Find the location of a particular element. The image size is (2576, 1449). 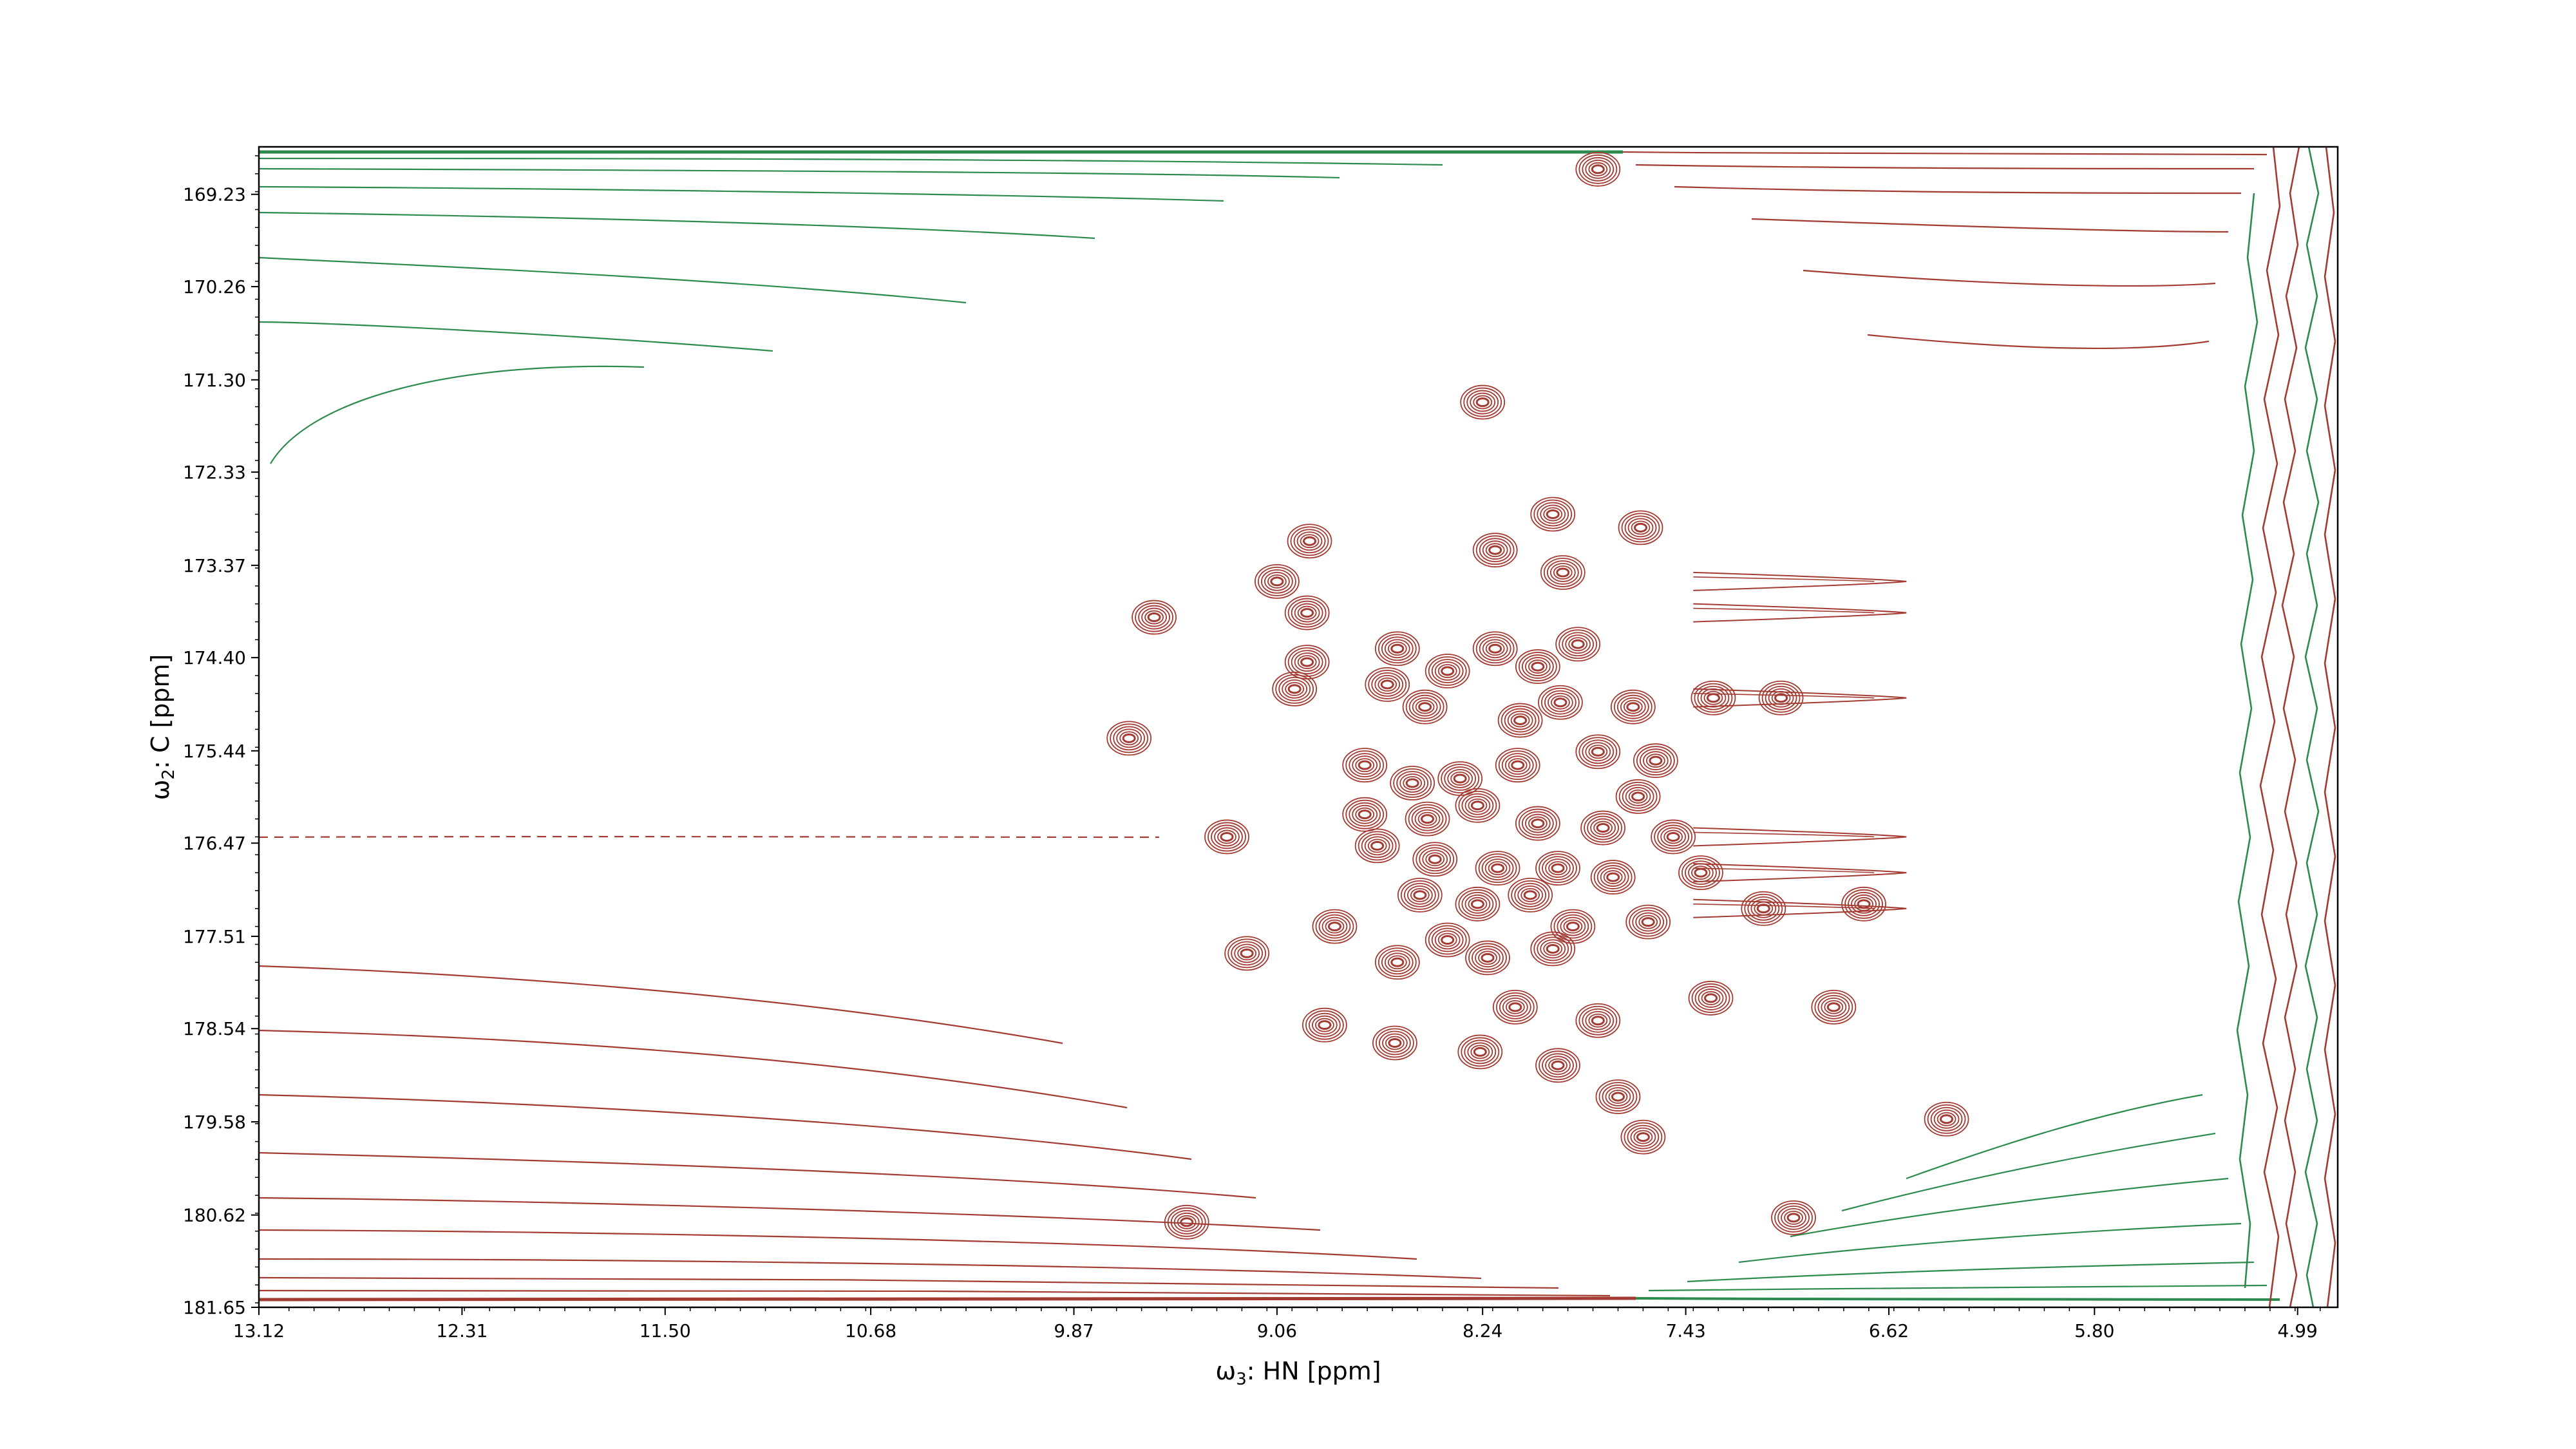

x-tick-label: 8.24 is located at coordinates (1482, 1331).